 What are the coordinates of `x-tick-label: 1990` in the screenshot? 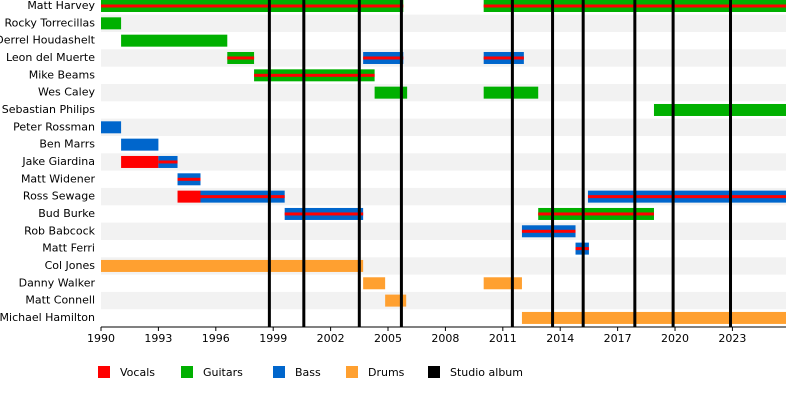 It's located at (101, 338).